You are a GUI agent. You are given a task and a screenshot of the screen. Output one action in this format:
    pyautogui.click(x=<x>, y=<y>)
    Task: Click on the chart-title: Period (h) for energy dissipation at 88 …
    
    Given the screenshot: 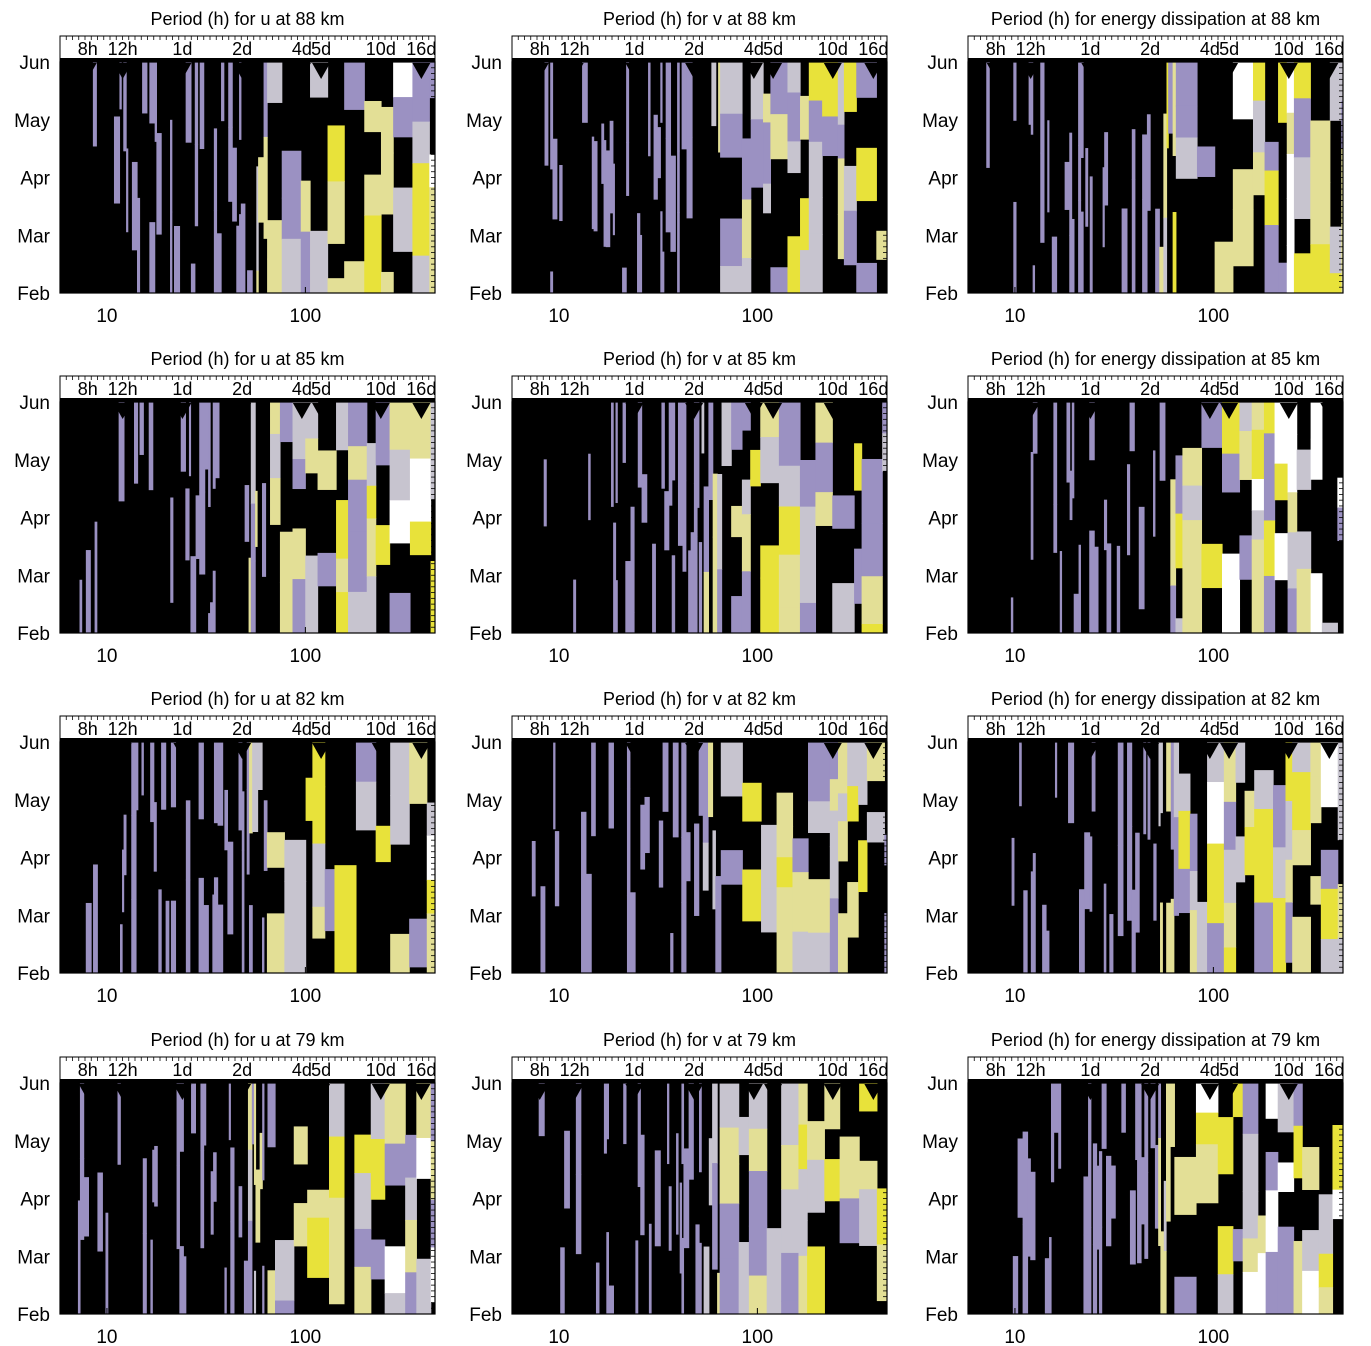 What is the action you would take?
    pyautogui.click(x=1155, y=19)
    